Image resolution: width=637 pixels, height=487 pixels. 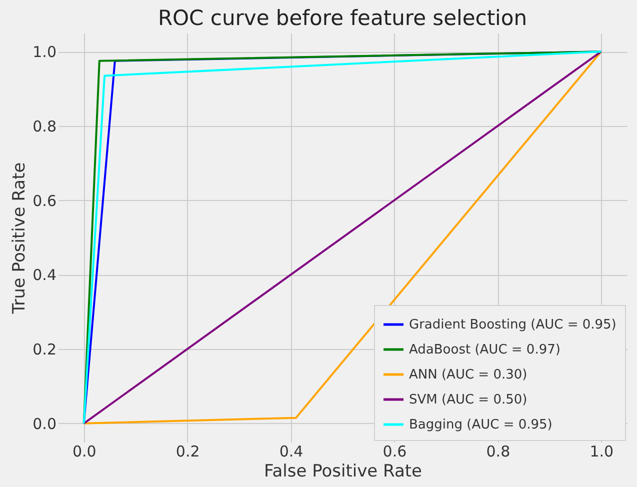 What do you see at coordinates (343, 472) in the screenshot?
I see `x-axis-title: False Positive Rate` at bounding box center [343, 472].